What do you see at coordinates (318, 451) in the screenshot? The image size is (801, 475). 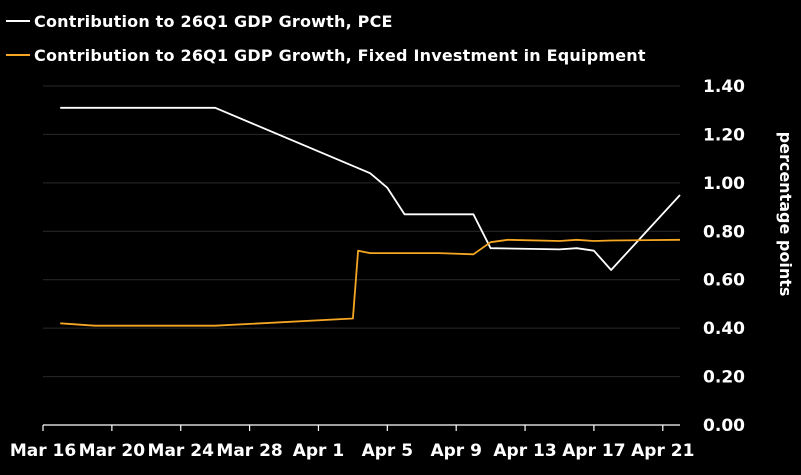 I see `x-tick-label: Apr 1` at bounding box center [318, 451].